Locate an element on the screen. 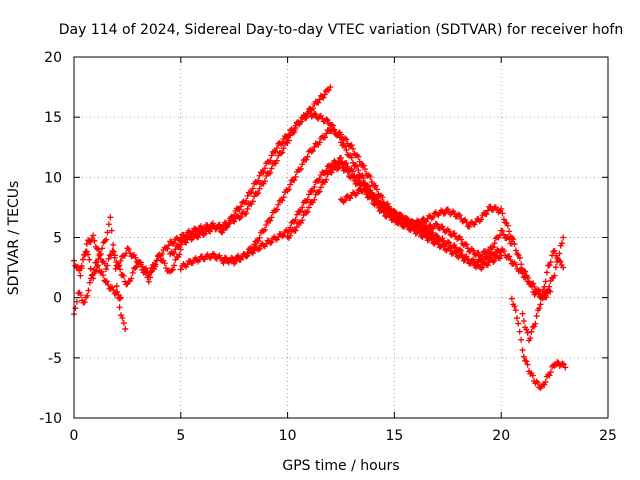 The width and height of the screenshot is (640, 480). data-series is located at coordinates (538, 343).